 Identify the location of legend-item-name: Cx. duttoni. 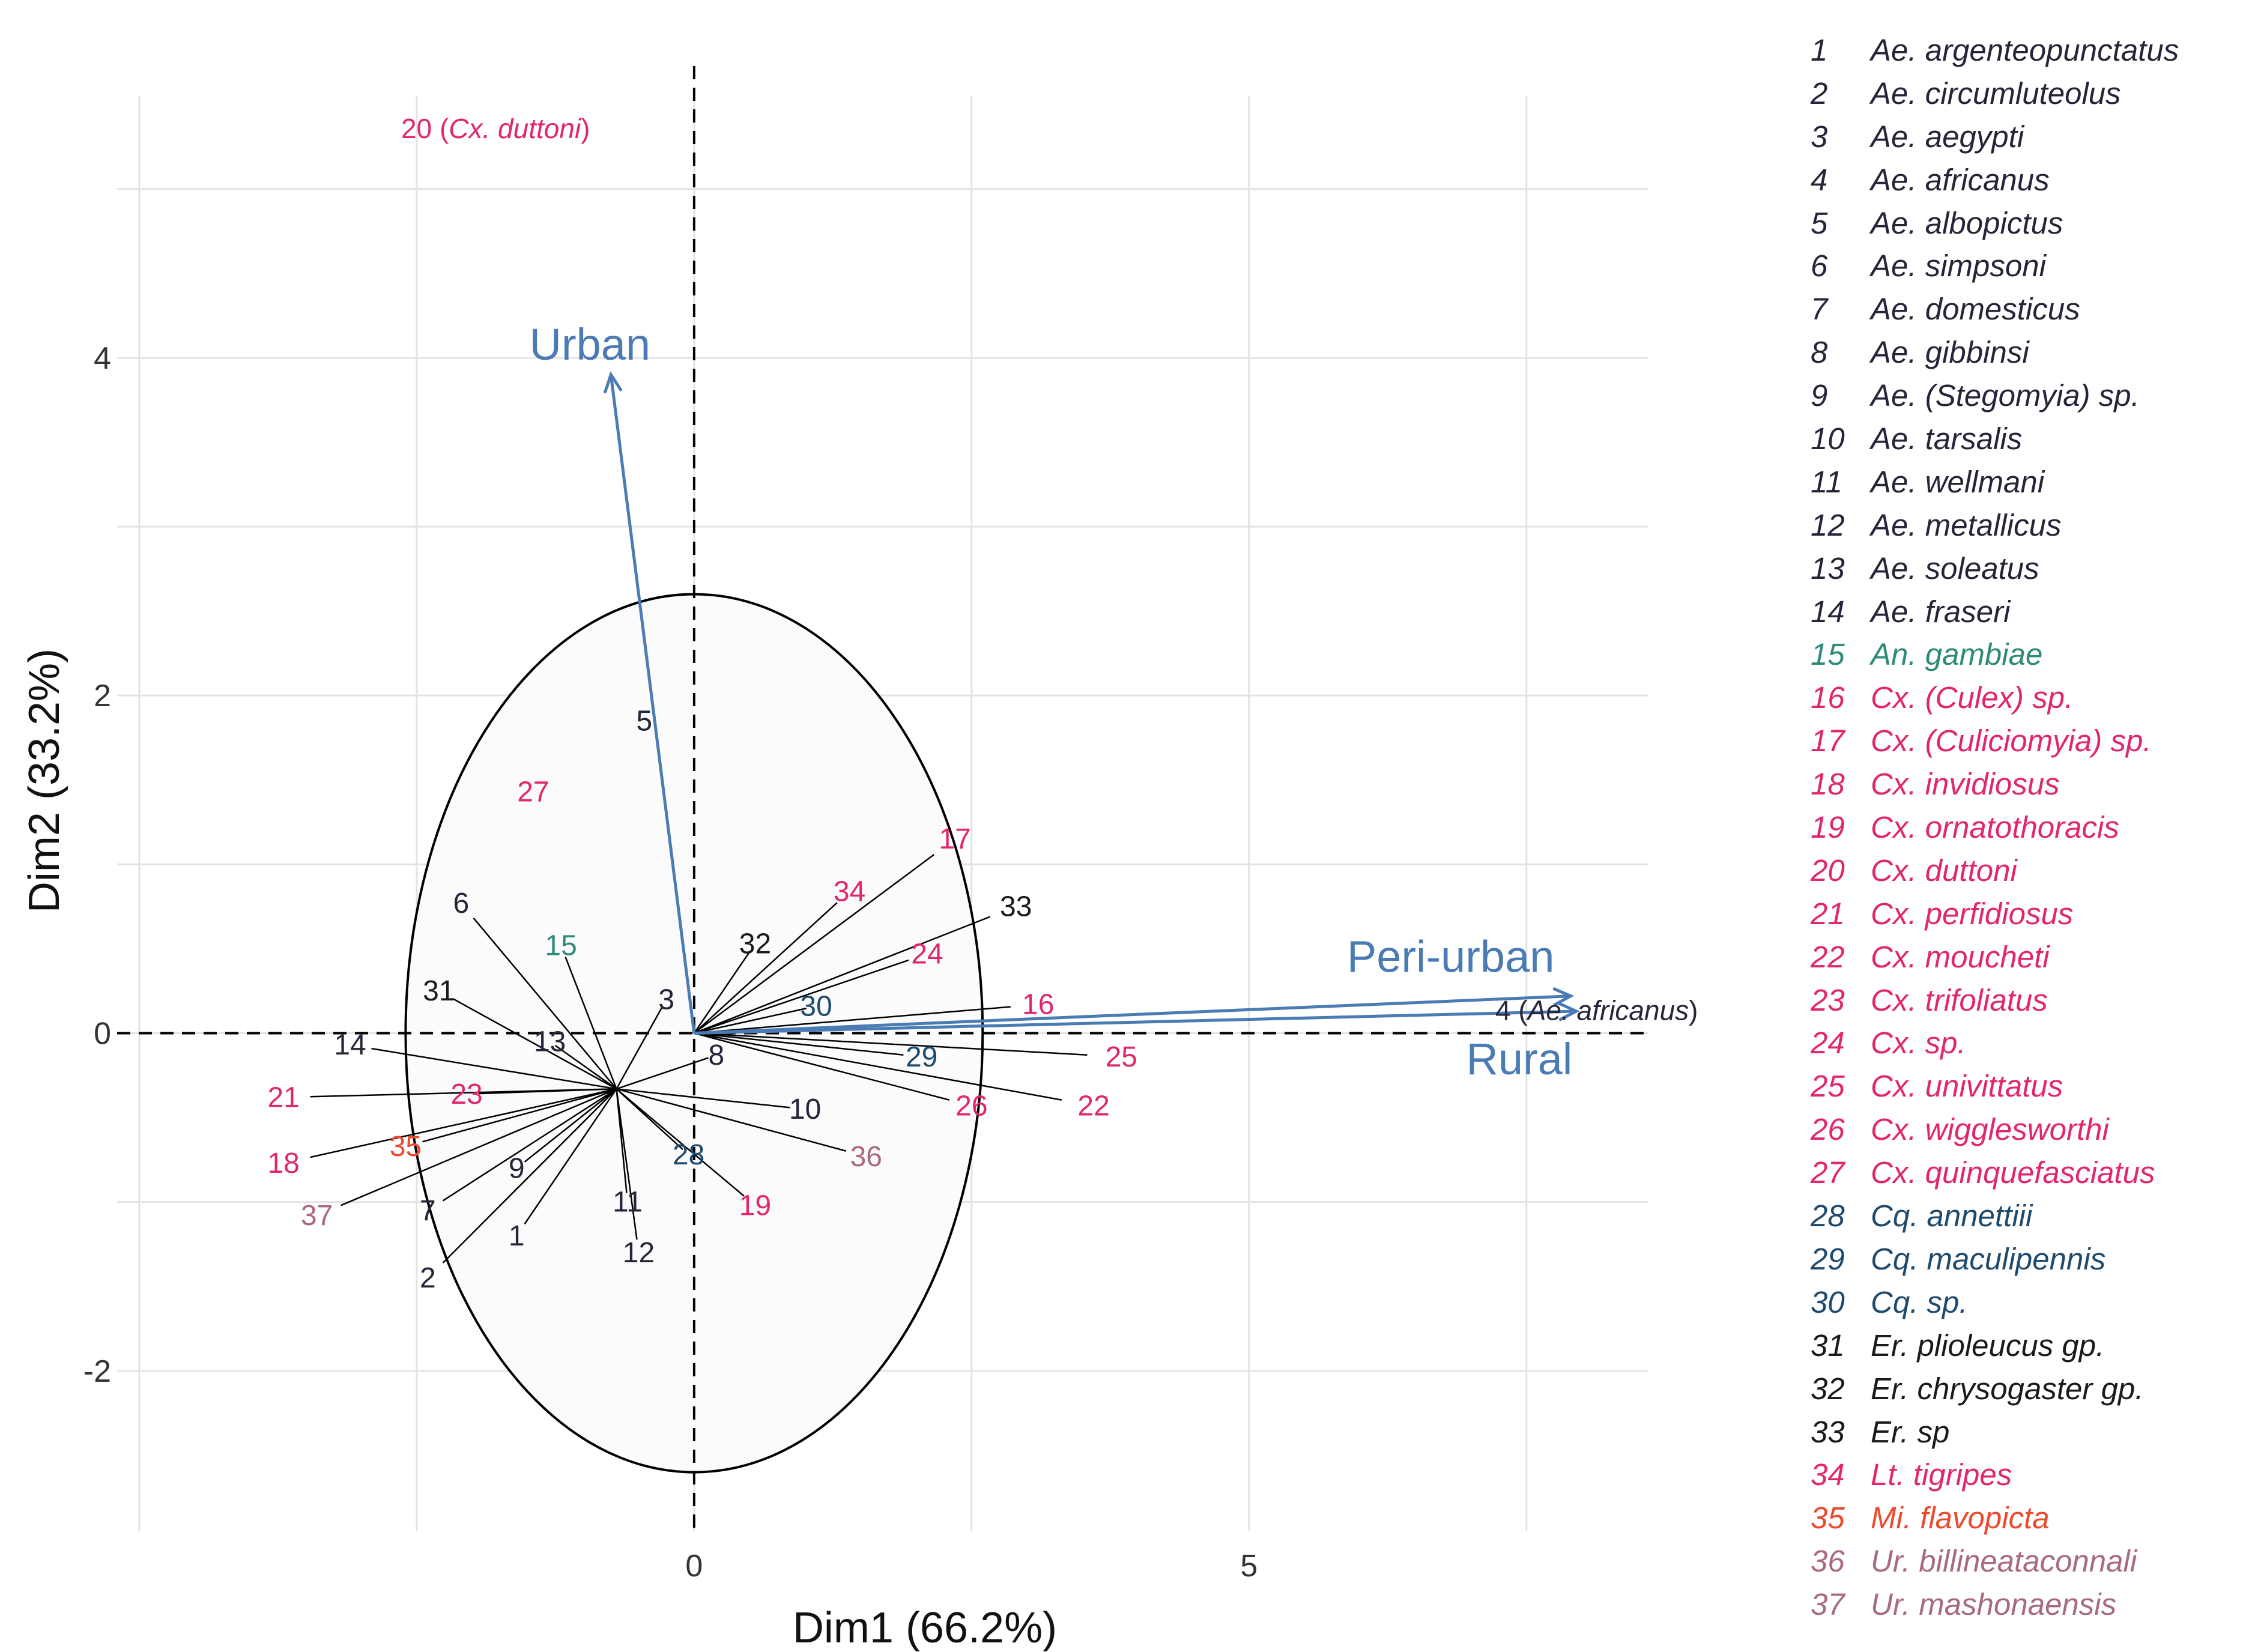
(1944, 871).